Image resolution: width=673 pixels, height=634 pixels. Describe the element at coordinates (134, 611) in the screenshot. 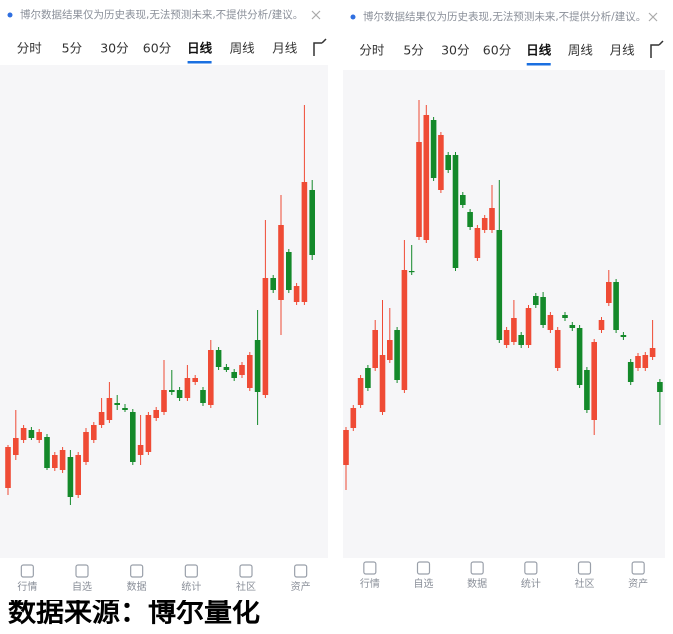

I see `source-footer: 数据来源：博尔量化` at that location.